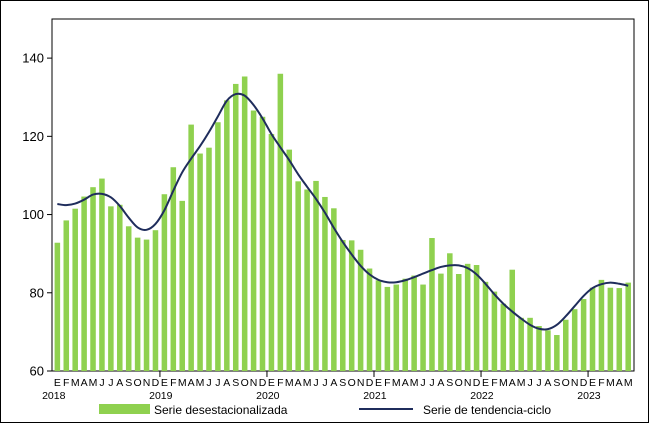 This screenshot has height=423, width=649. Describe the element at coordinates (589, 396) in the screenshot. I see `x-year-label: 2023` at that location.